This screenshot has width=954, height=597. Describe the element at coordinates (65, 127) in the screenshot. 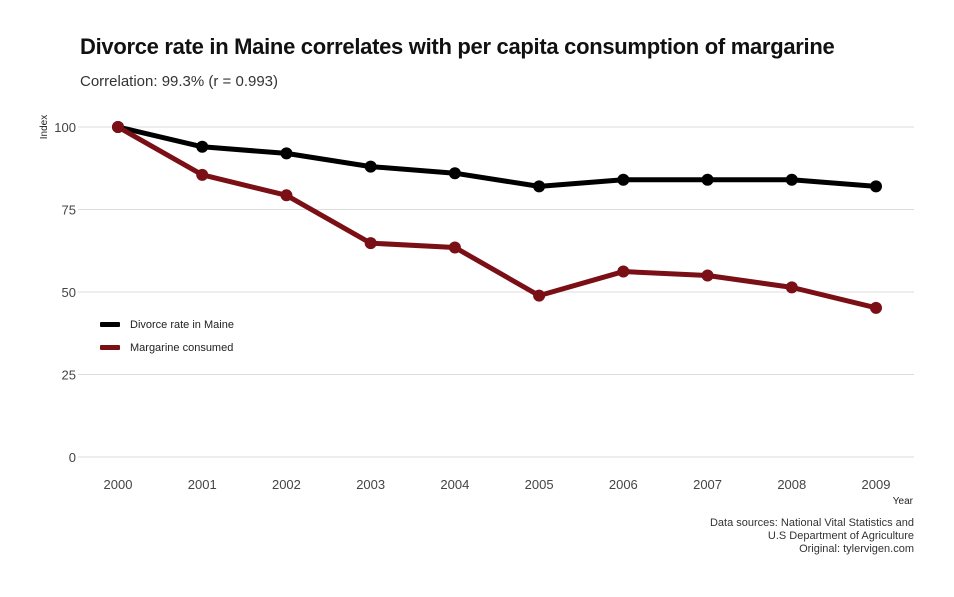

I see `y-tick-label-100: 100` at that location.